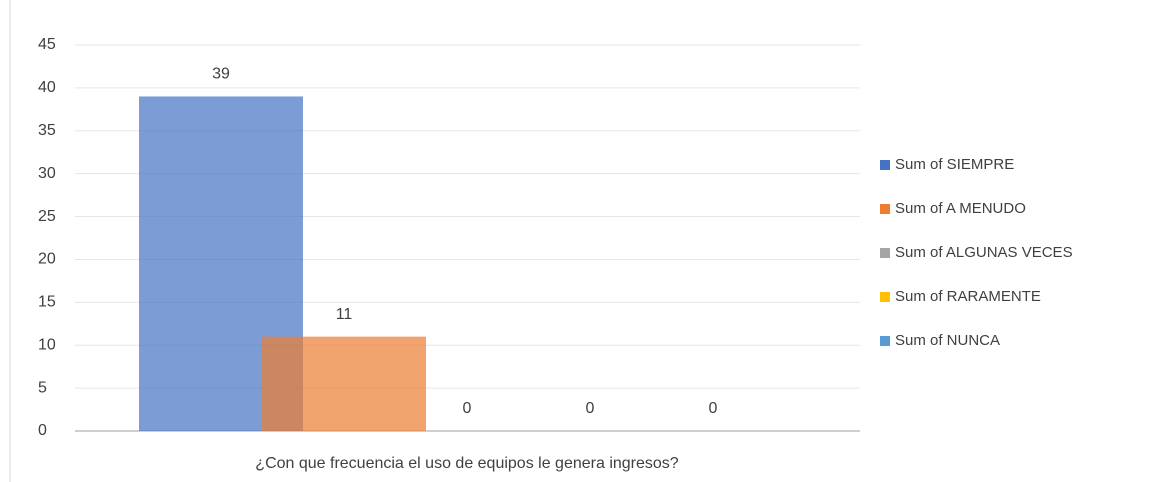  Describe the element at coordinates (960, 208) in the screenshot. I see `legend-label: Sum of A MENUDO` at that location.